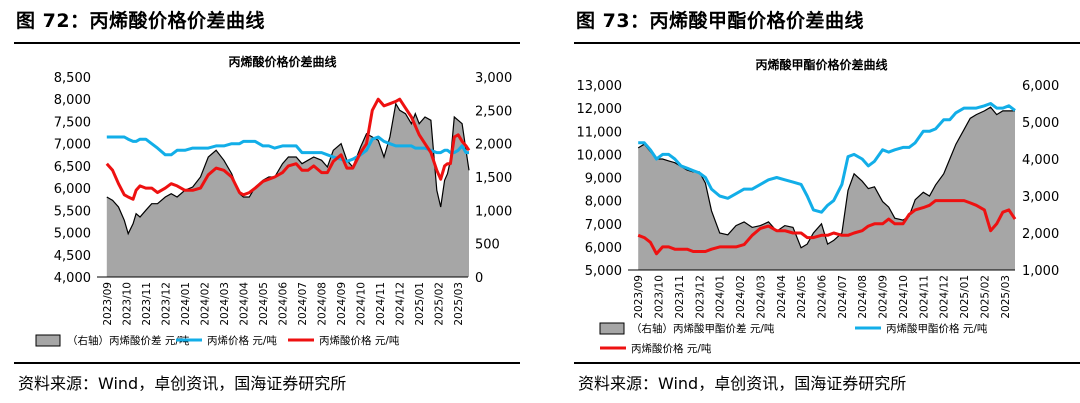  Describe the element at coordinates (72, 167) in the screenshot. I see `y-left-tick-label: 6,500` at that location.